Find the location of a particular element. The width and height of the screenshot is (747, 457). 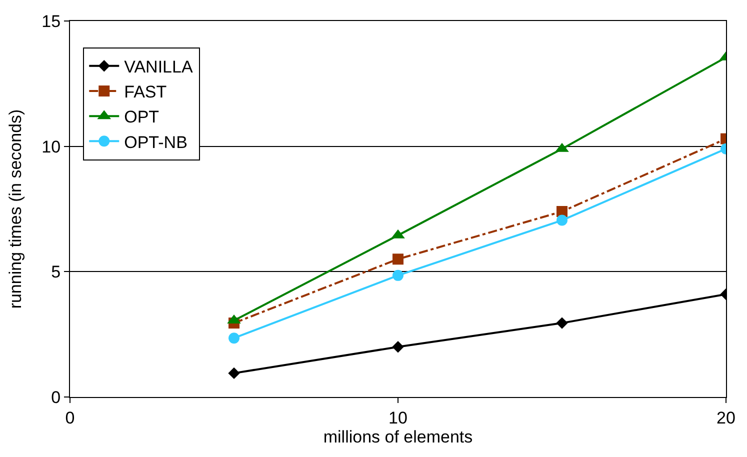

y-axis-title: running times (in seconds) is located at coordinates (16, 209).